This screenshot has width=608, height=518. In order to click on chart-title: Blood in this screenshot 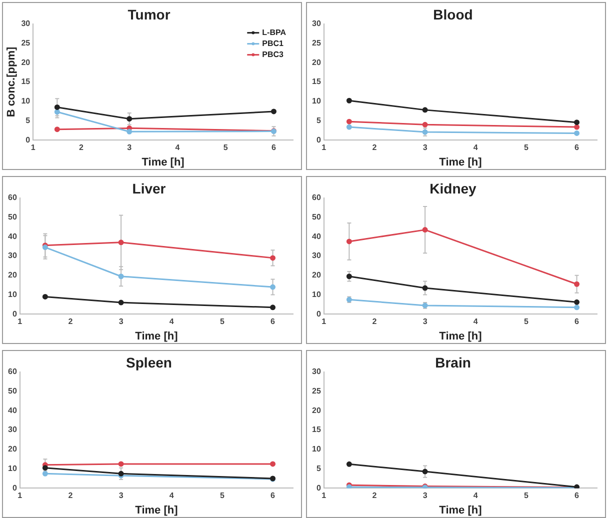, I will do `click(453, 14)`.